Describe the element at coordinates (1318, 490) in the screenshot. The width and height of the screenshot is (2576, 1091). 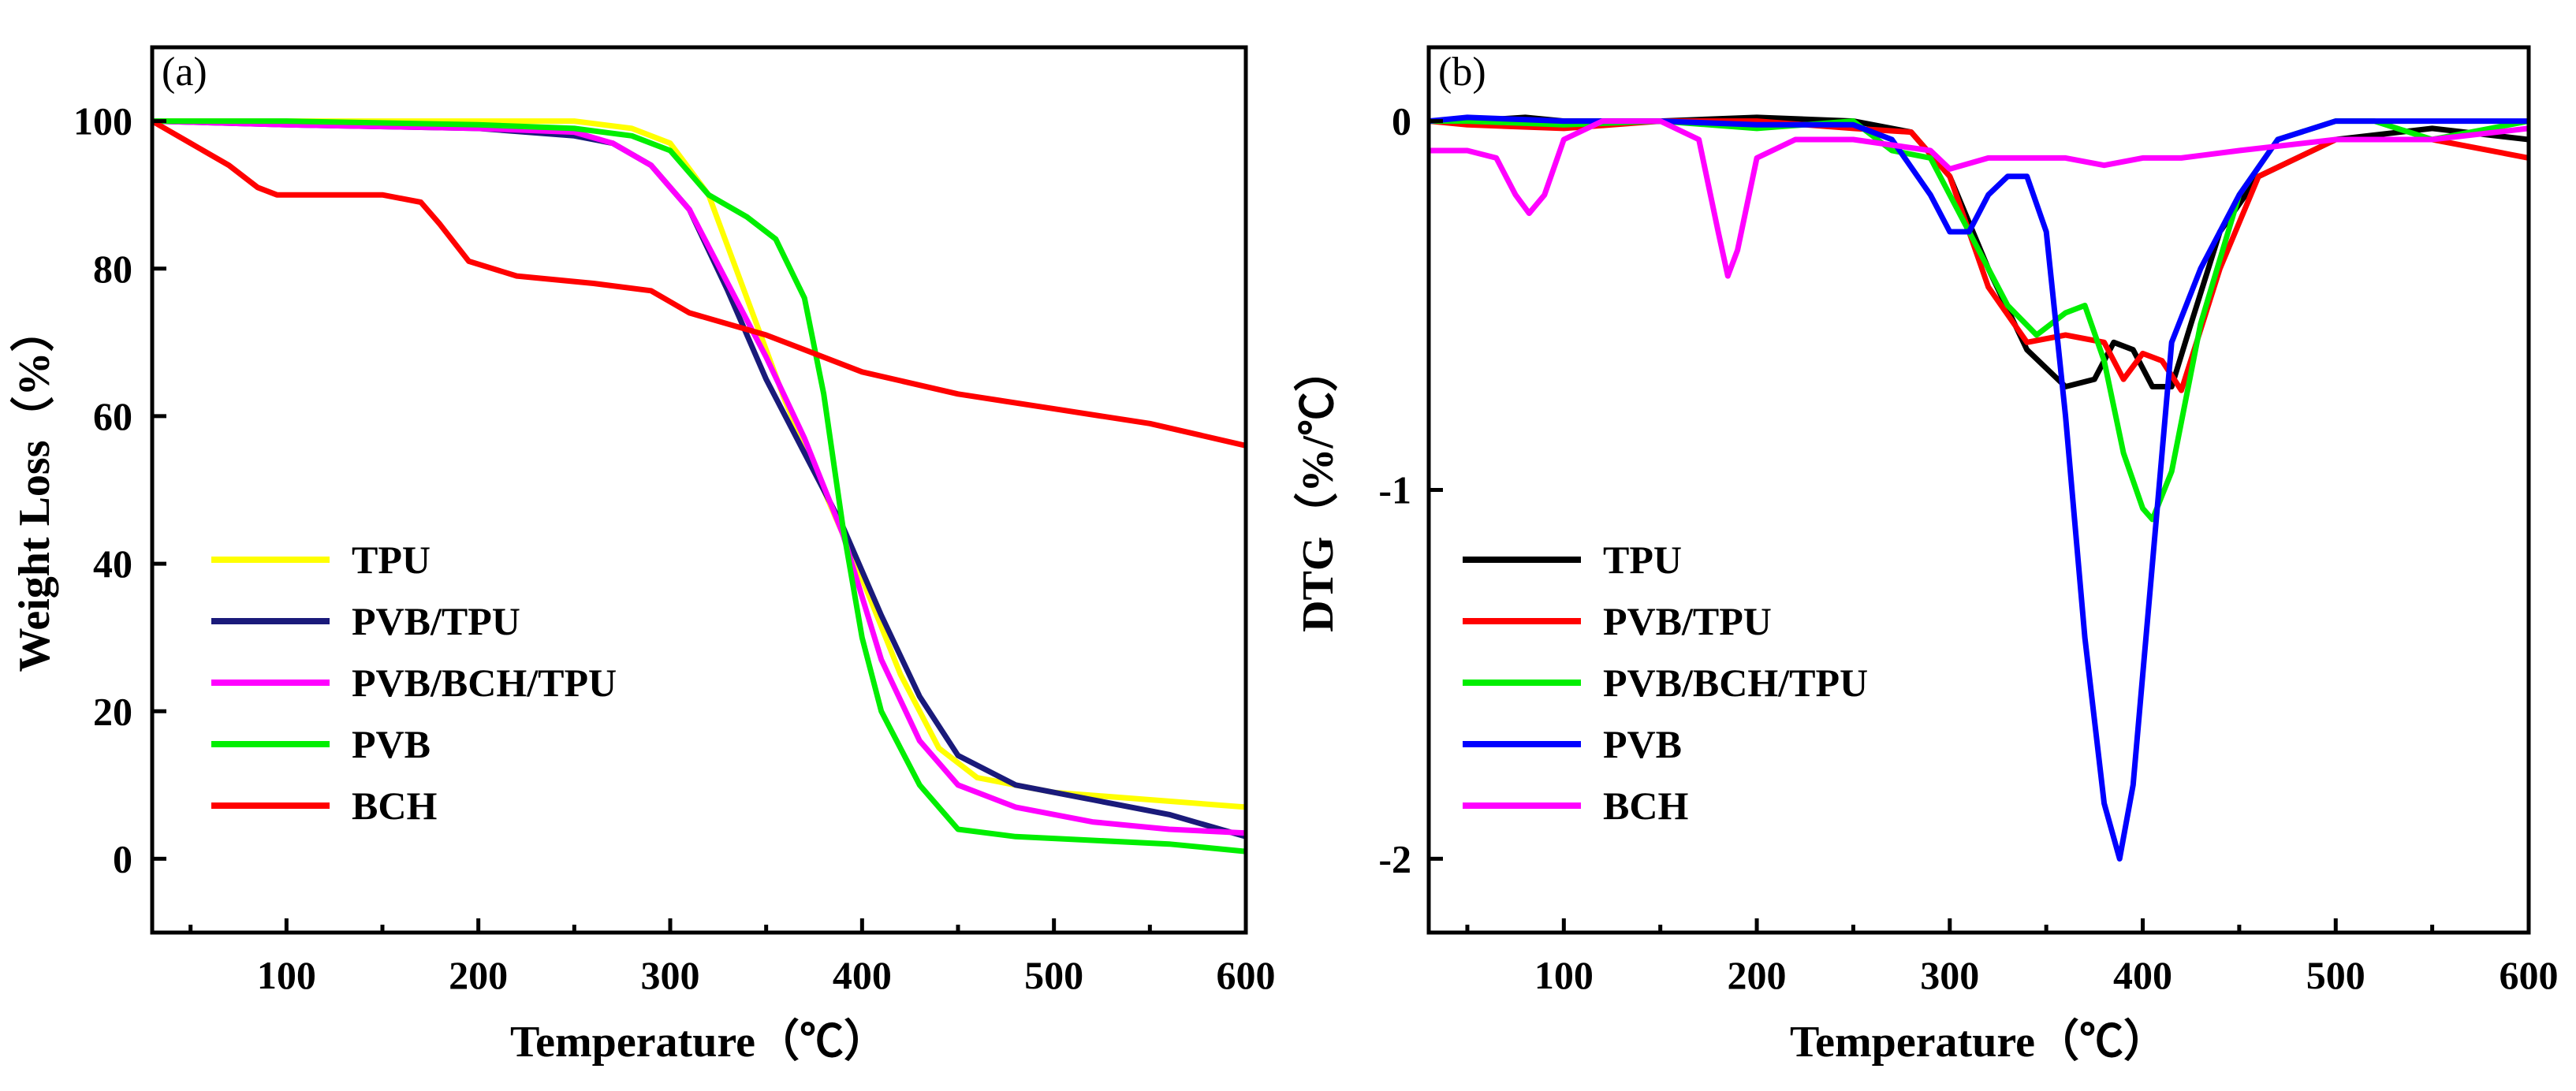
I see `y-axis-title: DTG（%/℃）` at that location.